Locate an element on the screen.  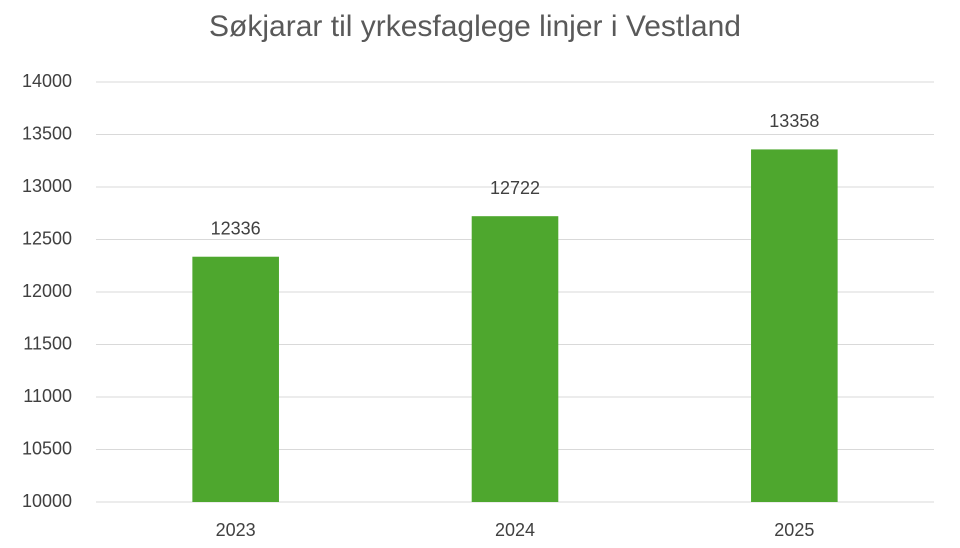
y-tick-label: 10500 is located at coordinates (47, 448).